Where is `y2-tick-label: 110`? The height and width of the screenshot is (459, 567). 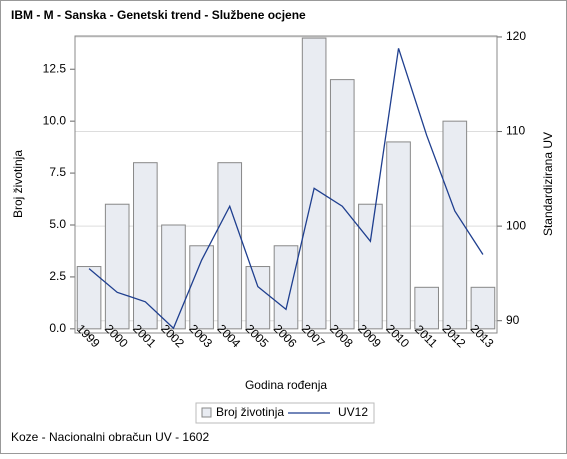 y2-tick-label: 110 is located at coordinates (515, 131).